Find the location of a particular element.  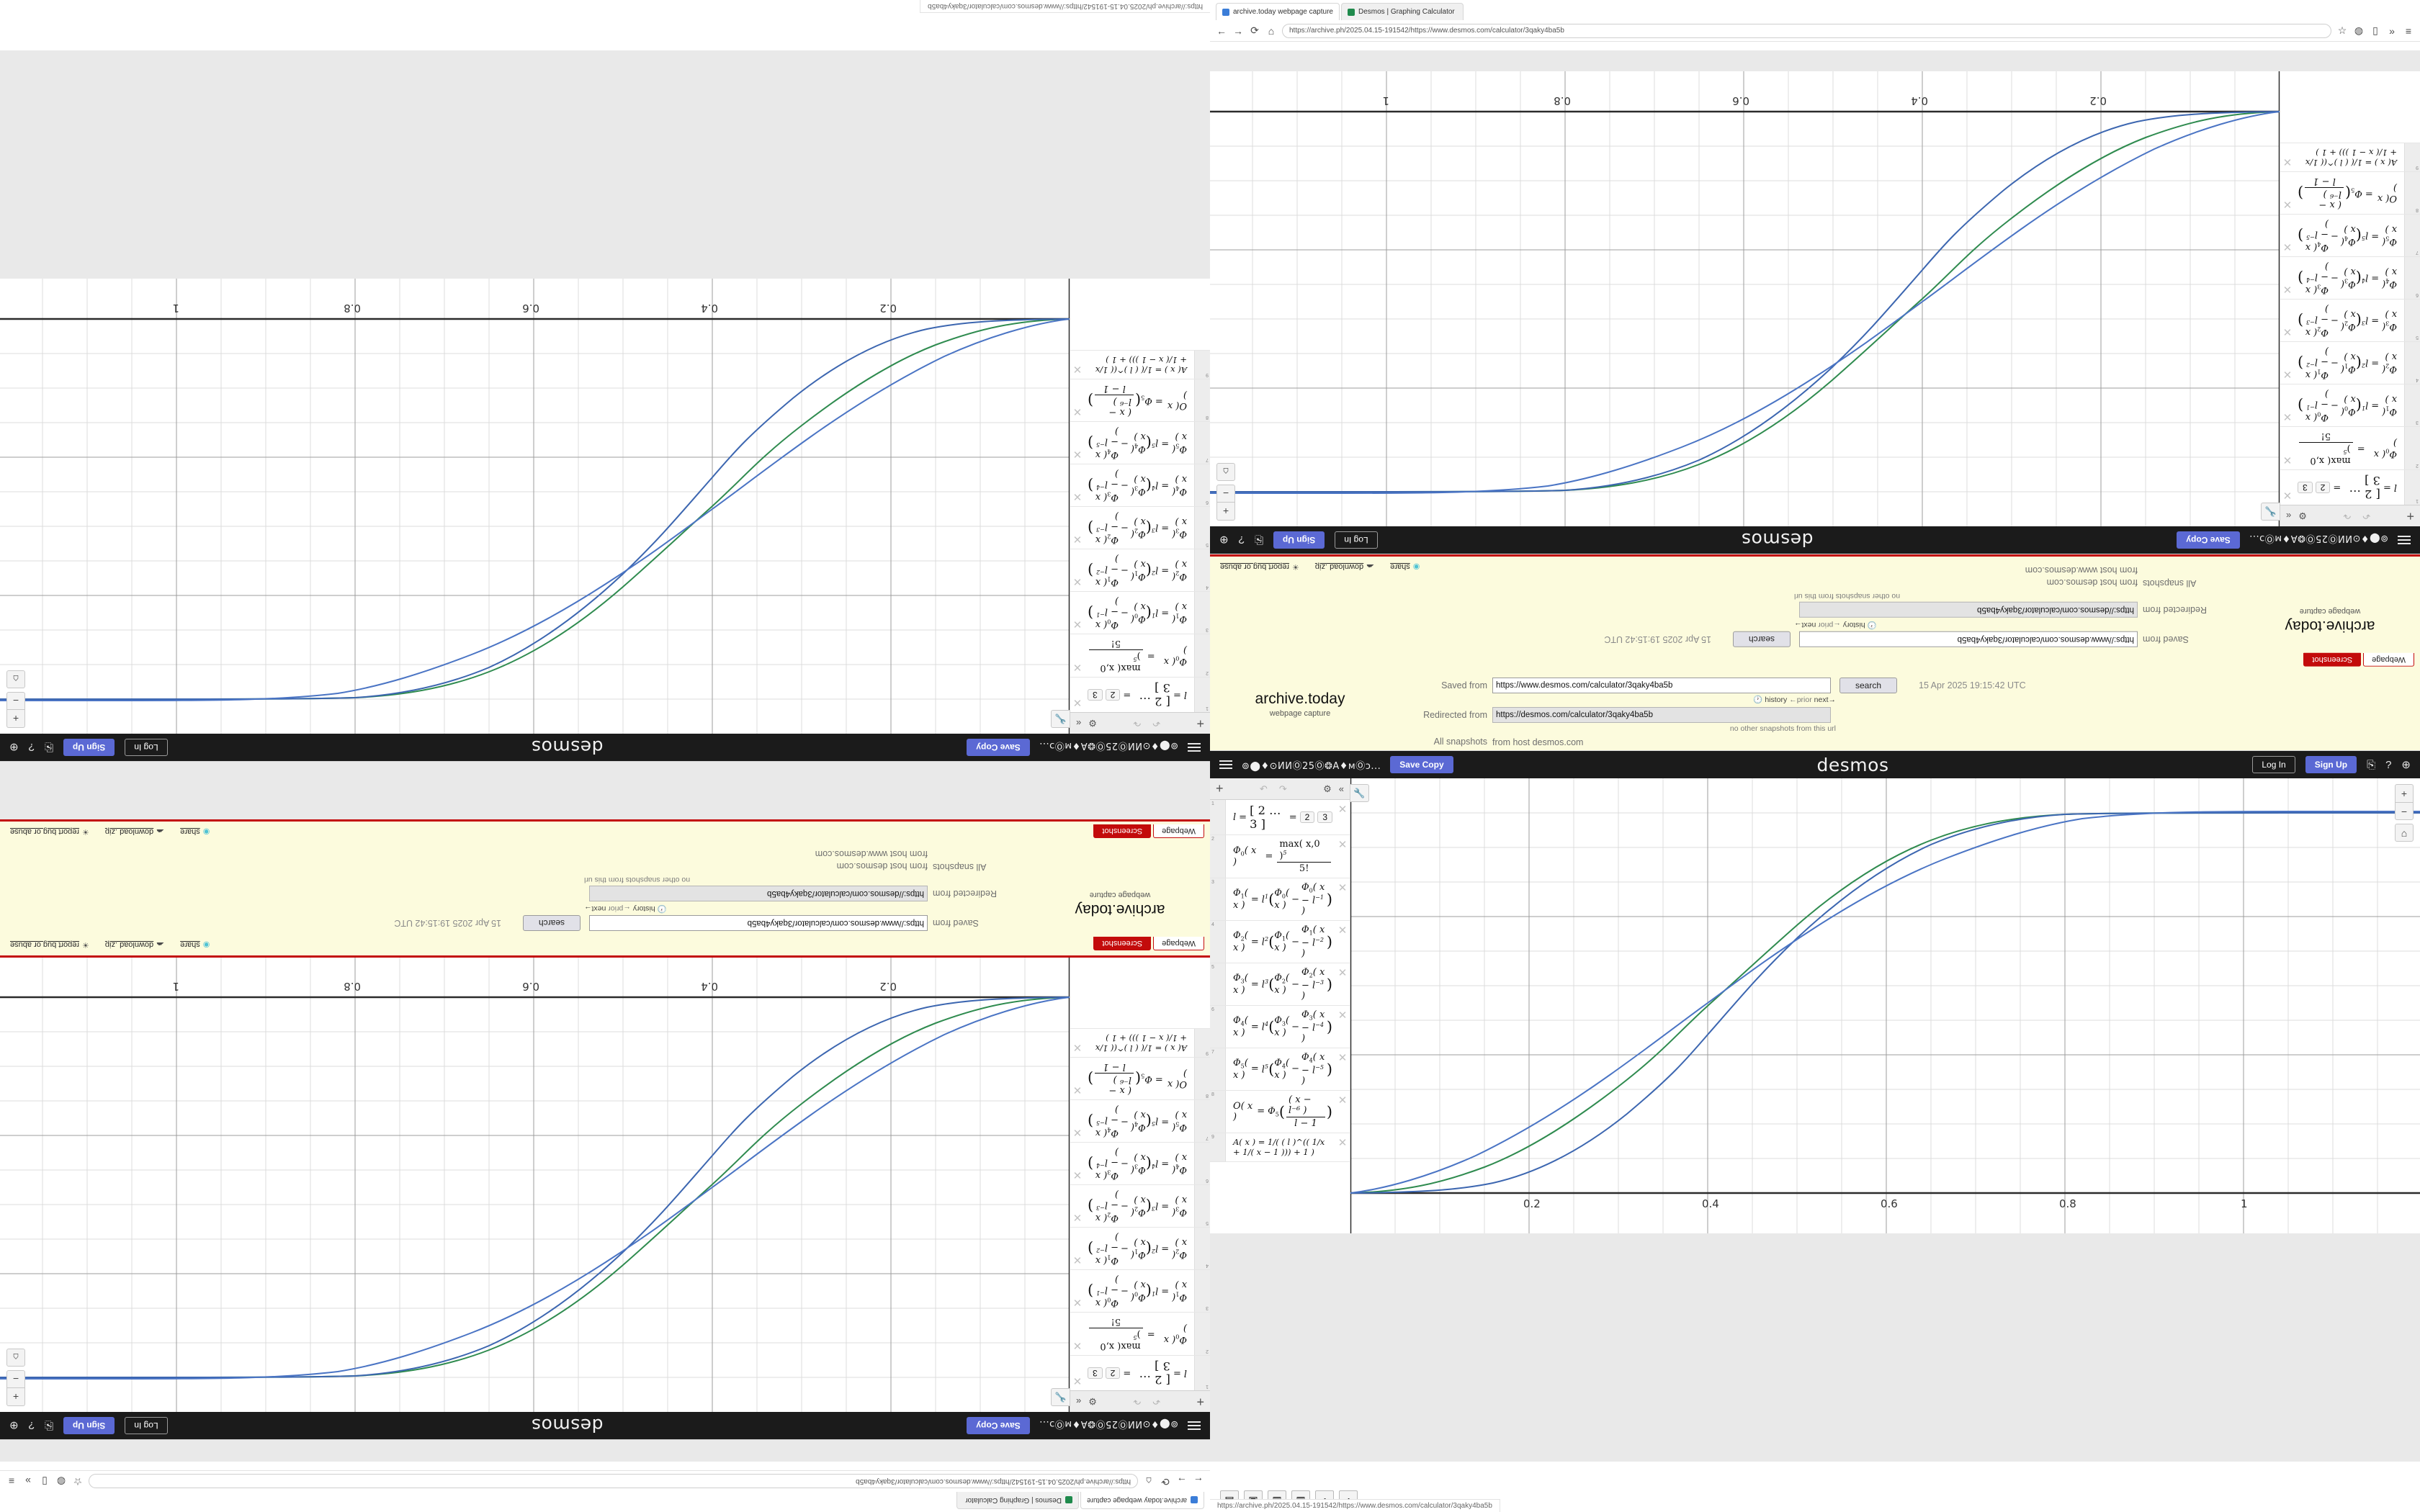

redo-button: ↷ is located at coordinates (1137, 1402).